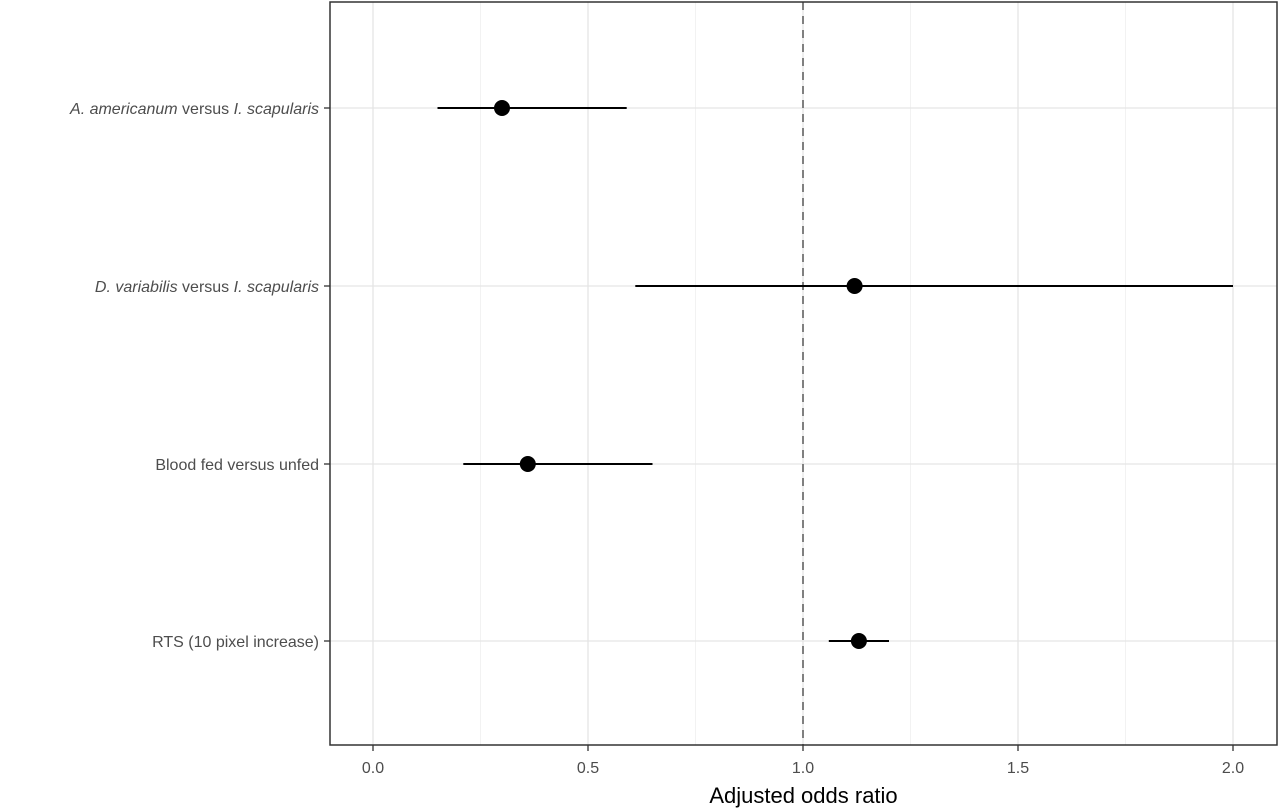 This screenshot has height=811, width=1280. Describe the element at coordinates (136, 287) in the screenshot. I see `category-label-part: D. variabilis` at that location.